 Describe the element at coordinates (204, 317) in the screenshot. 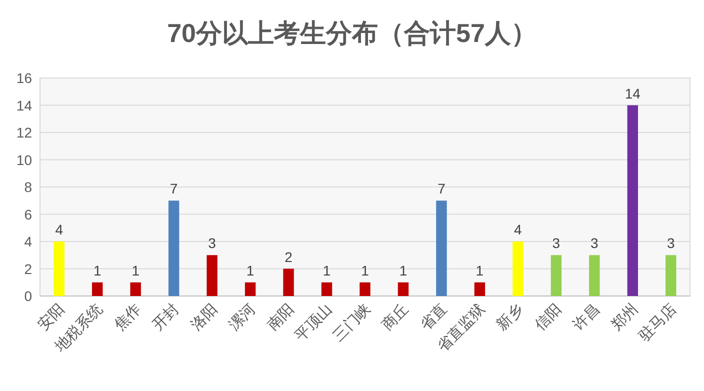

I see `x-tick-label: 洛阳` at that location.